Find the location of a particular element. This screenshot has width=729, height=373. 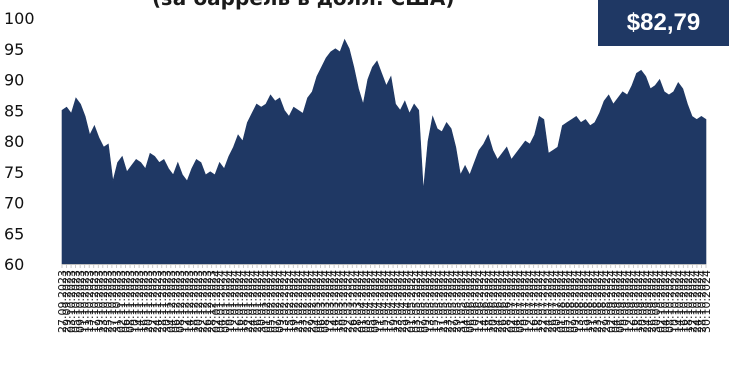

x-tick-label: 27.09.2023 is located at coordinates (62, 301).